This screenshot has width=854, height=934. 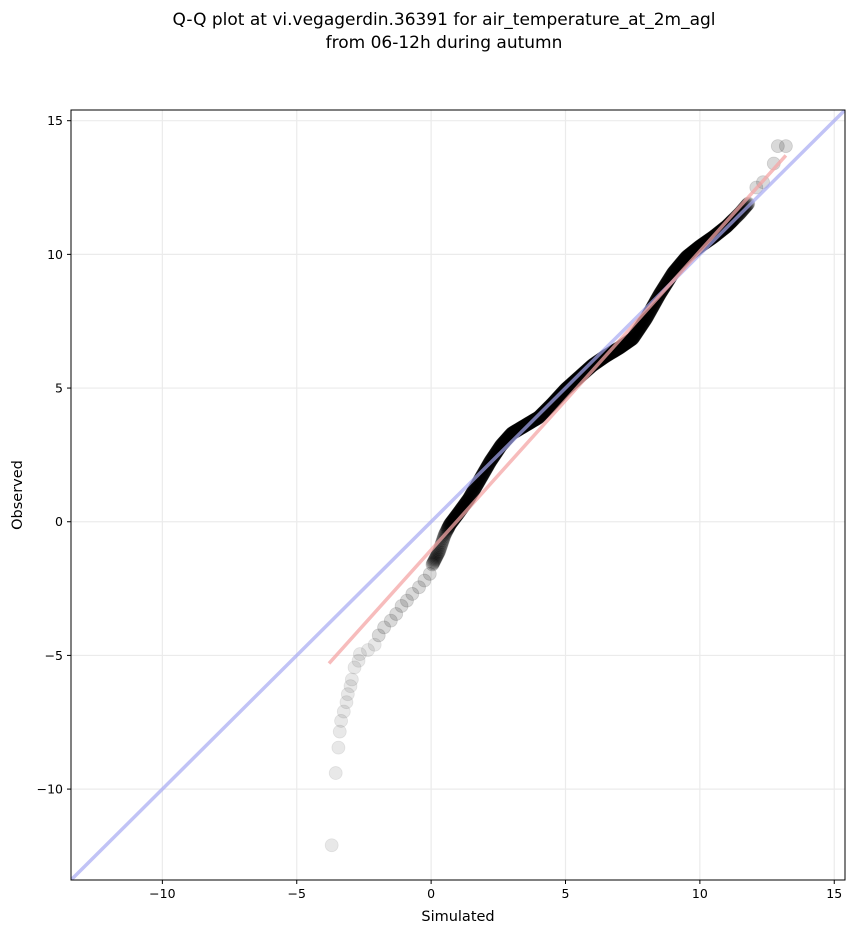 I want to click on x-tick-label-3: 5, so click(x=566, y=893).